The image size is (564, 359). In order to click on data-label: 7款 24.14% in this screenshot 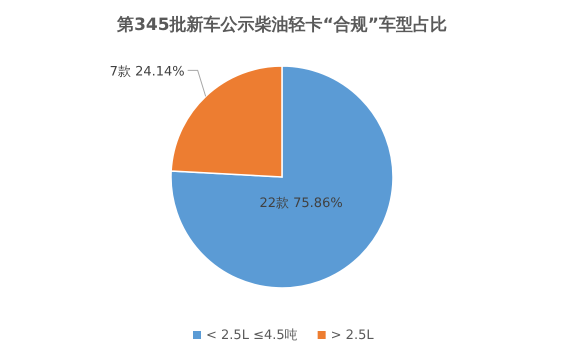, I will do `click(147, 72)`.